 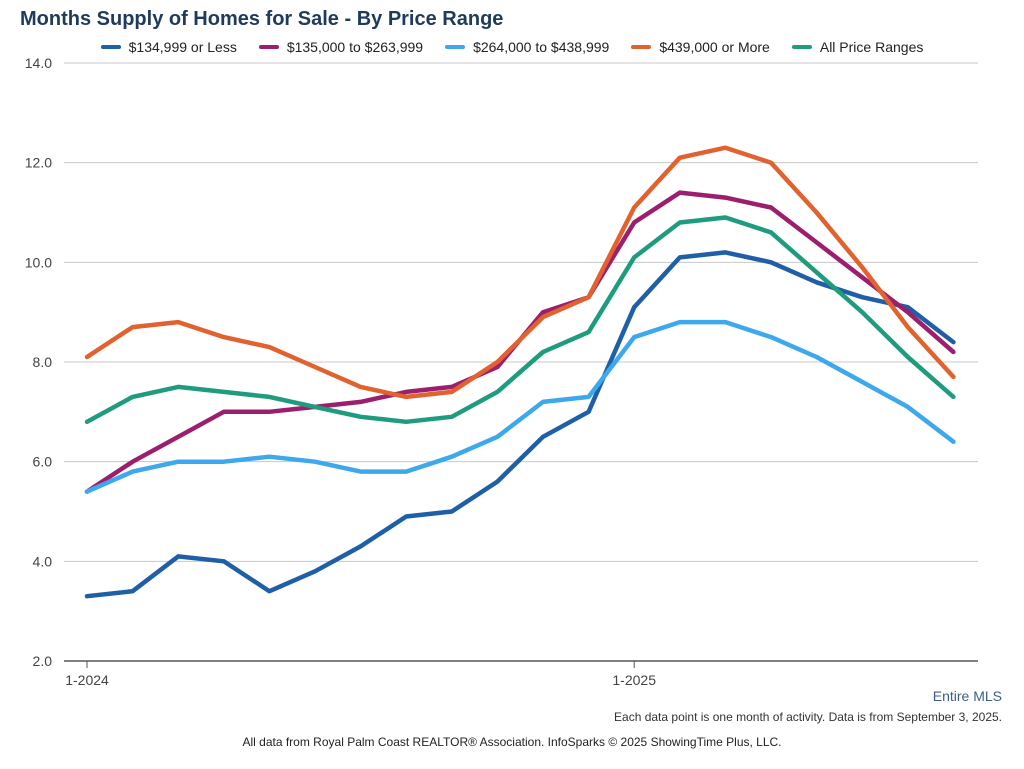 What do you see at coordinates (38, 163) in the screenshot?
I see `y-tick-label-12.0: 12.0` at bounding box center [38, 163].